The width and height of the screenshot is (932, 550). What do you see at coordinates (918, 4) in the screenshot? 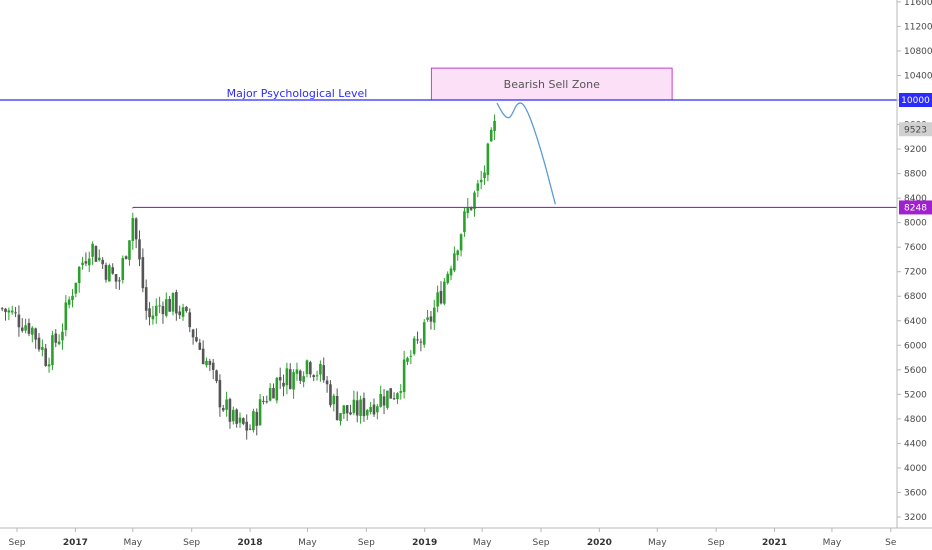
I see `y-tick-label: 11600` at bounding box center [918, 4].